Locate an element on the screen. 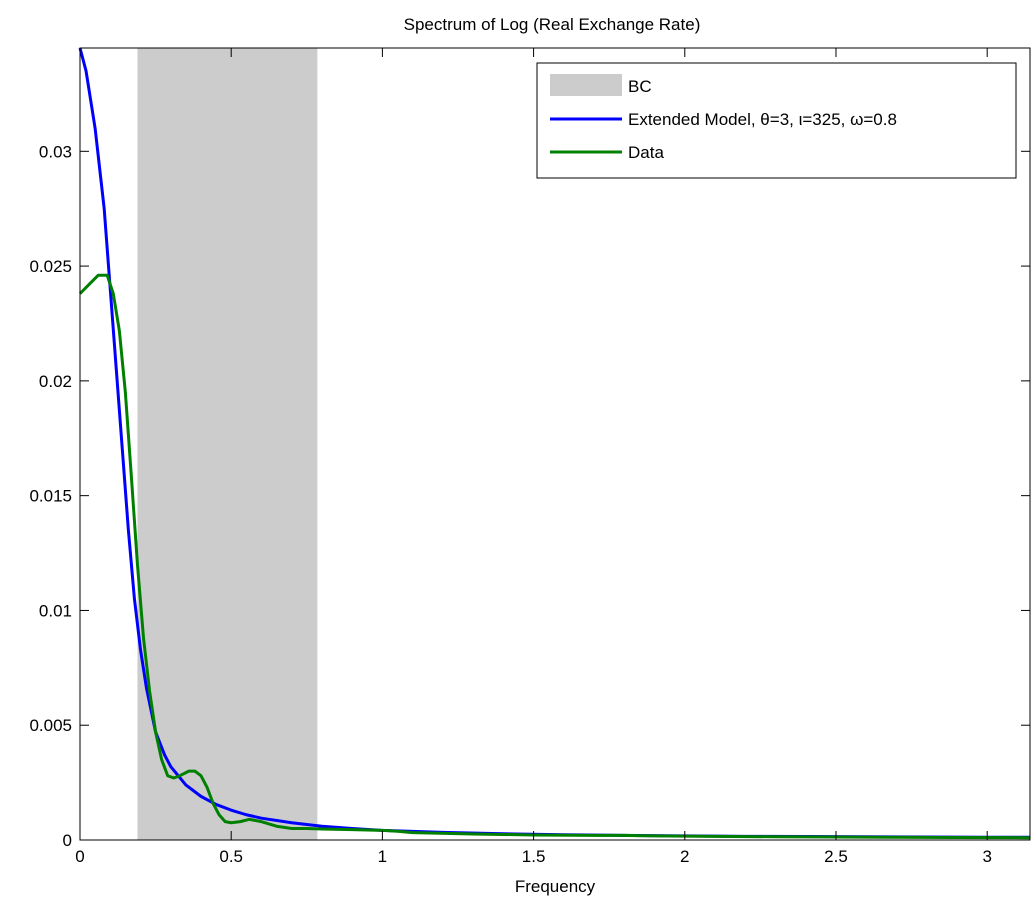 The height and width of the screenshot is (911, 1032). x-tick-label: 2.5 is located at coordinates (836, 856).